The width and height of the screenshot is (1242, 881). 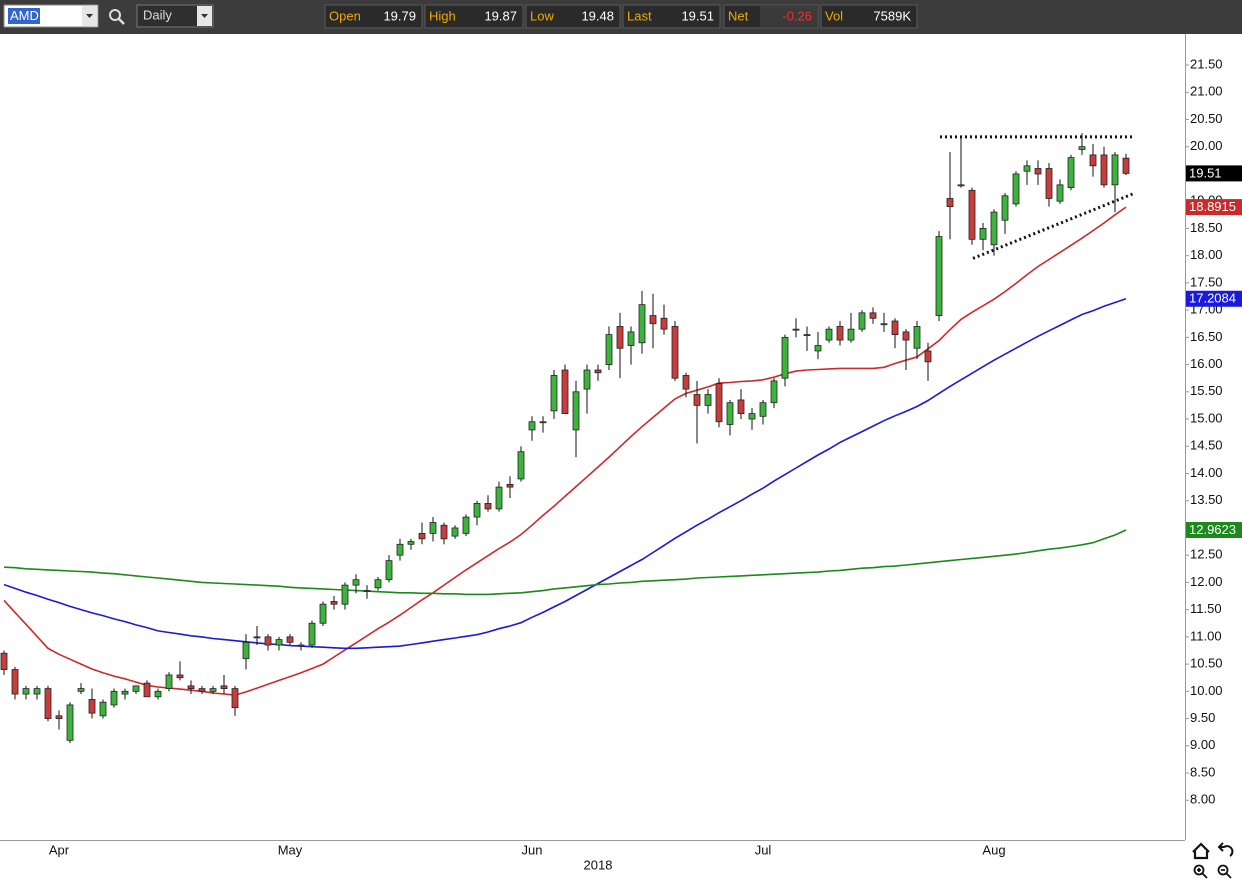 I want to click on x-tick-label: Aug, so click(x=993, y=849).